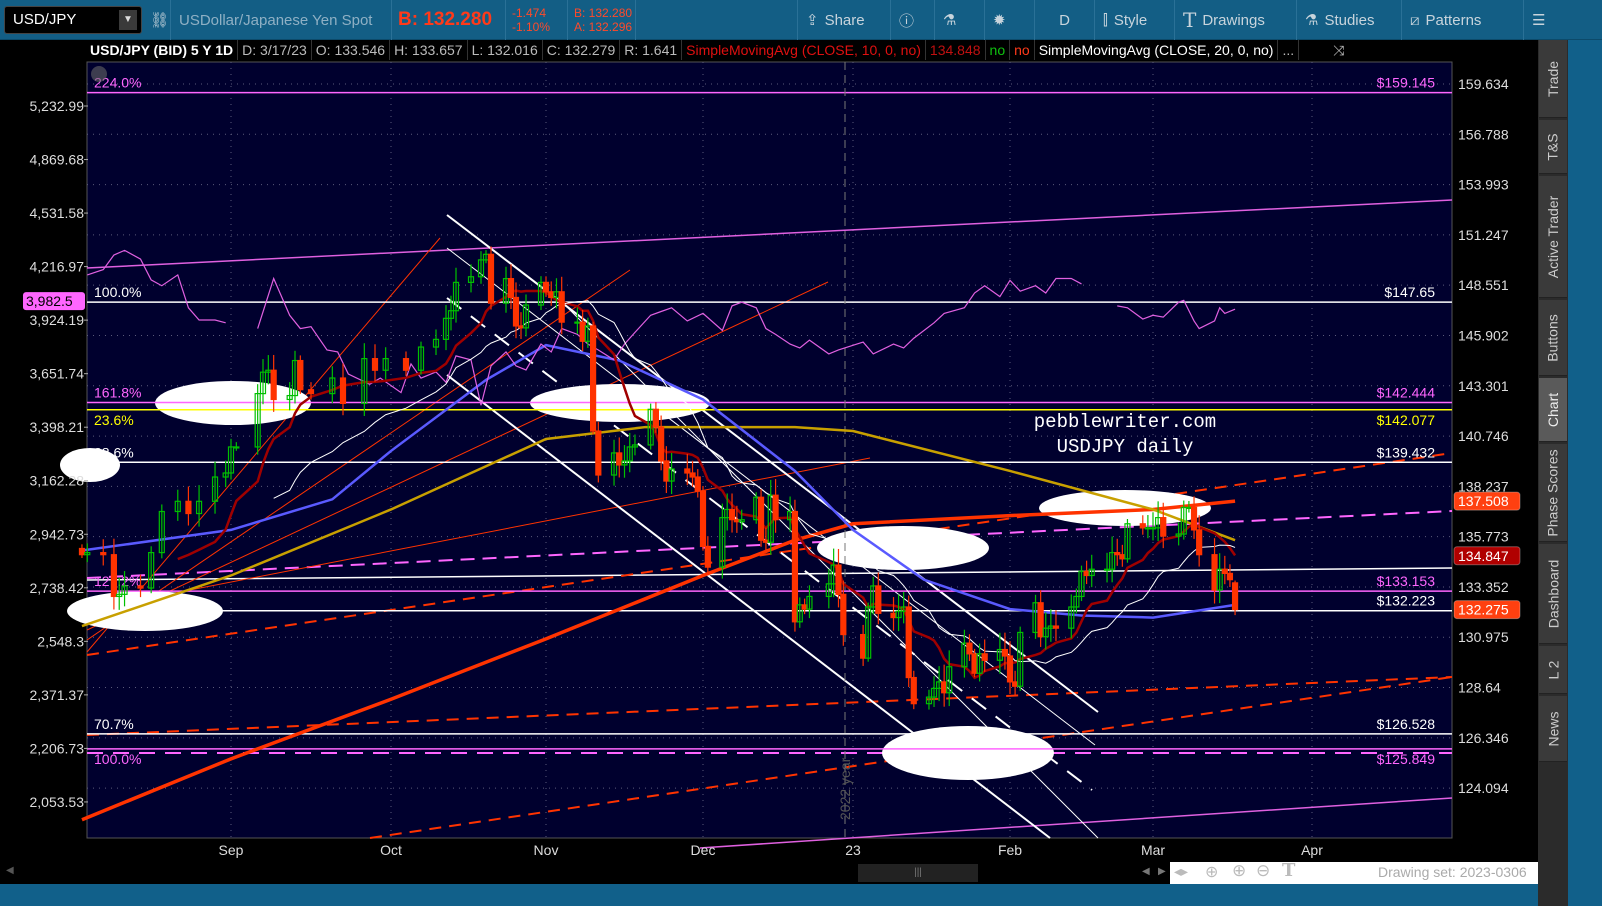 The height and width of the screenshot is (906, 1602). What do you see at coordinates (128, 20) in the screenshot?
I see `chevron-down-icon: ▼` at bounding box center [128, 20].